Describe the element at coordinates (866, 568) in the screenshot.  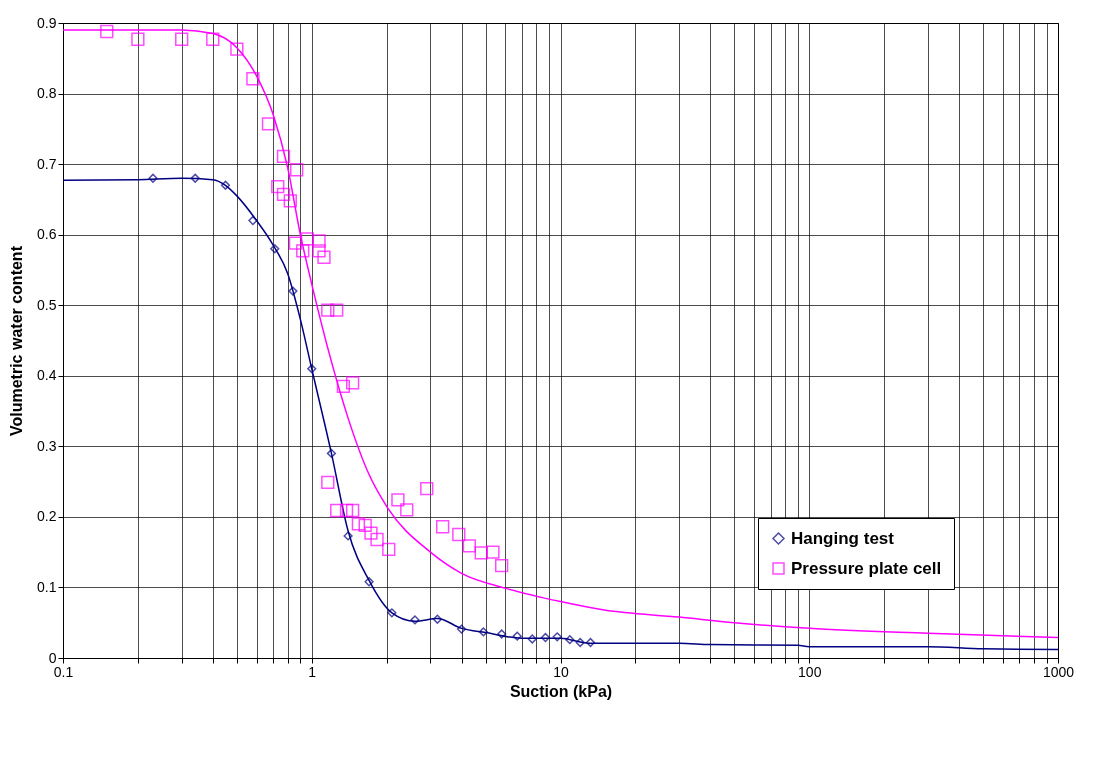
I see `legend-label: Pressure plate cell` at that location.